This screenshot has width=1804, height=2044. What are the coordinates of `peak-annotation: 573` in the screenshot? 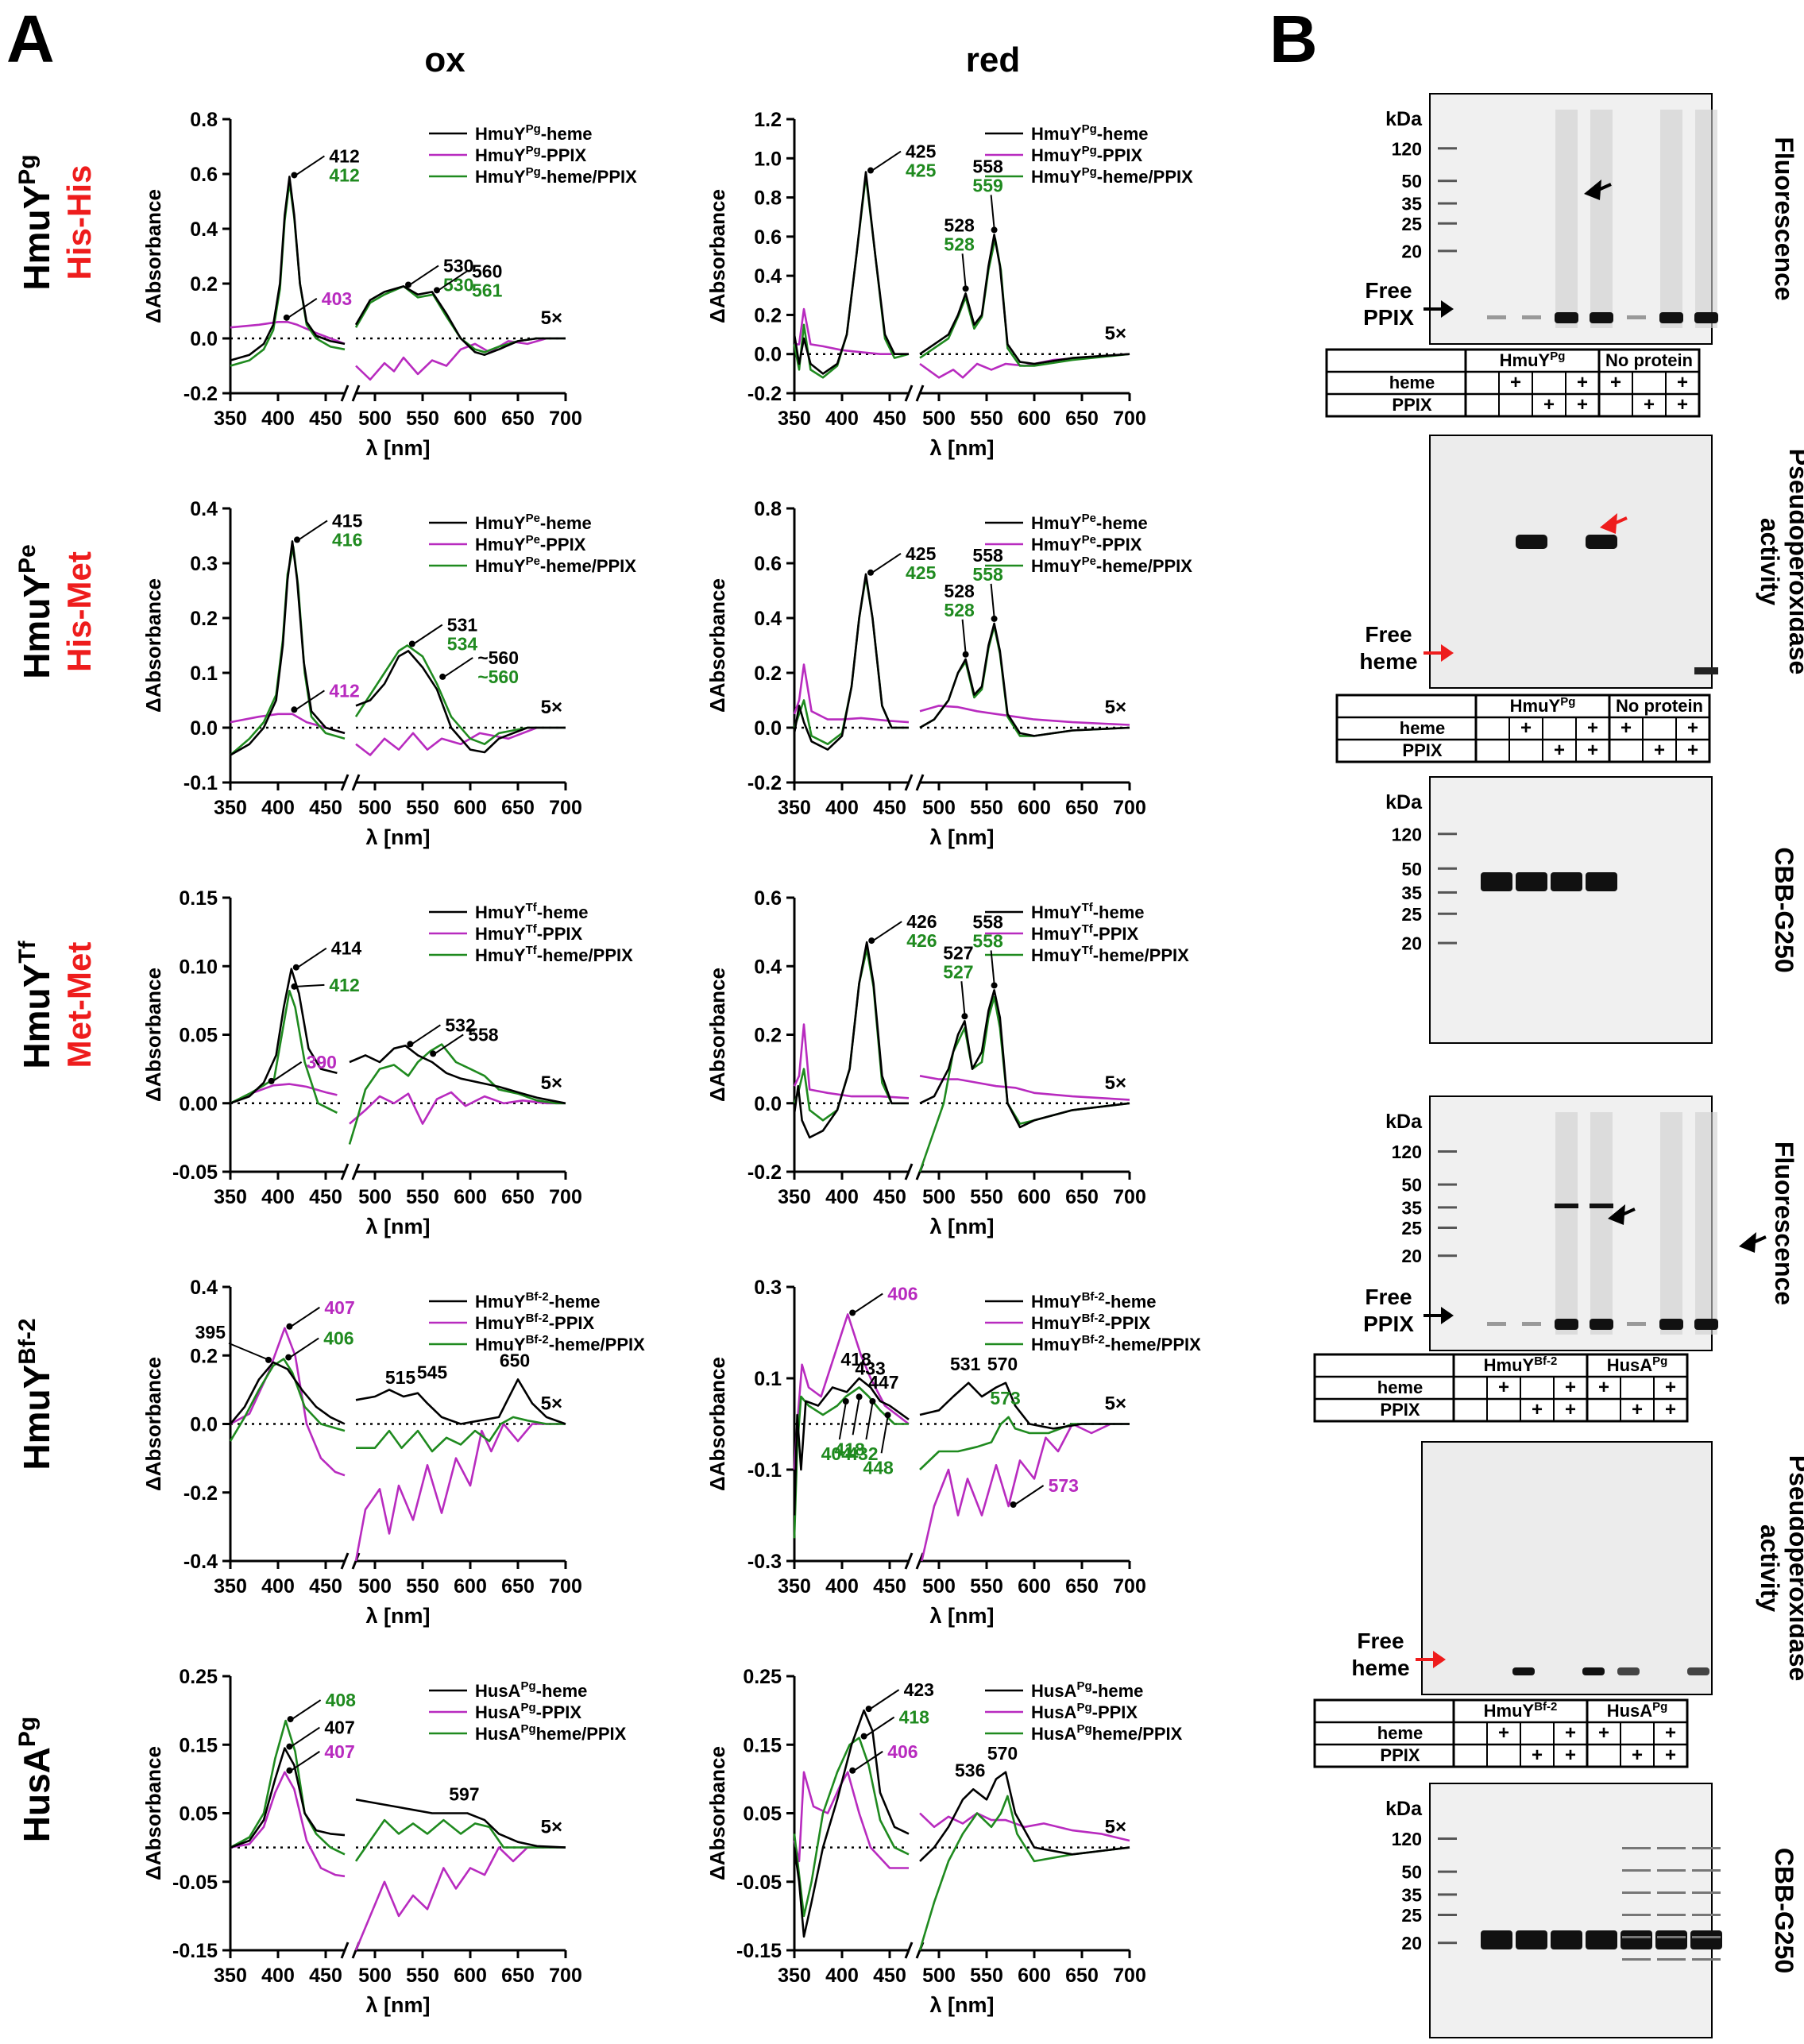 It's located at (1005, 1398).